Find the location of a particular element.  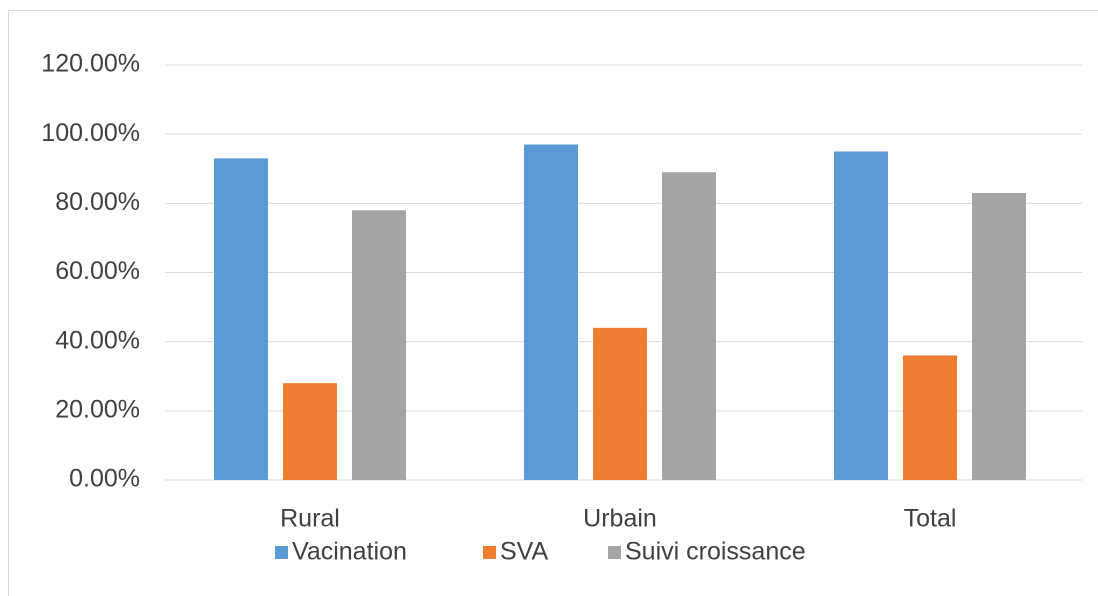

legend-label: Vacination is located at coordinates (349, 552).